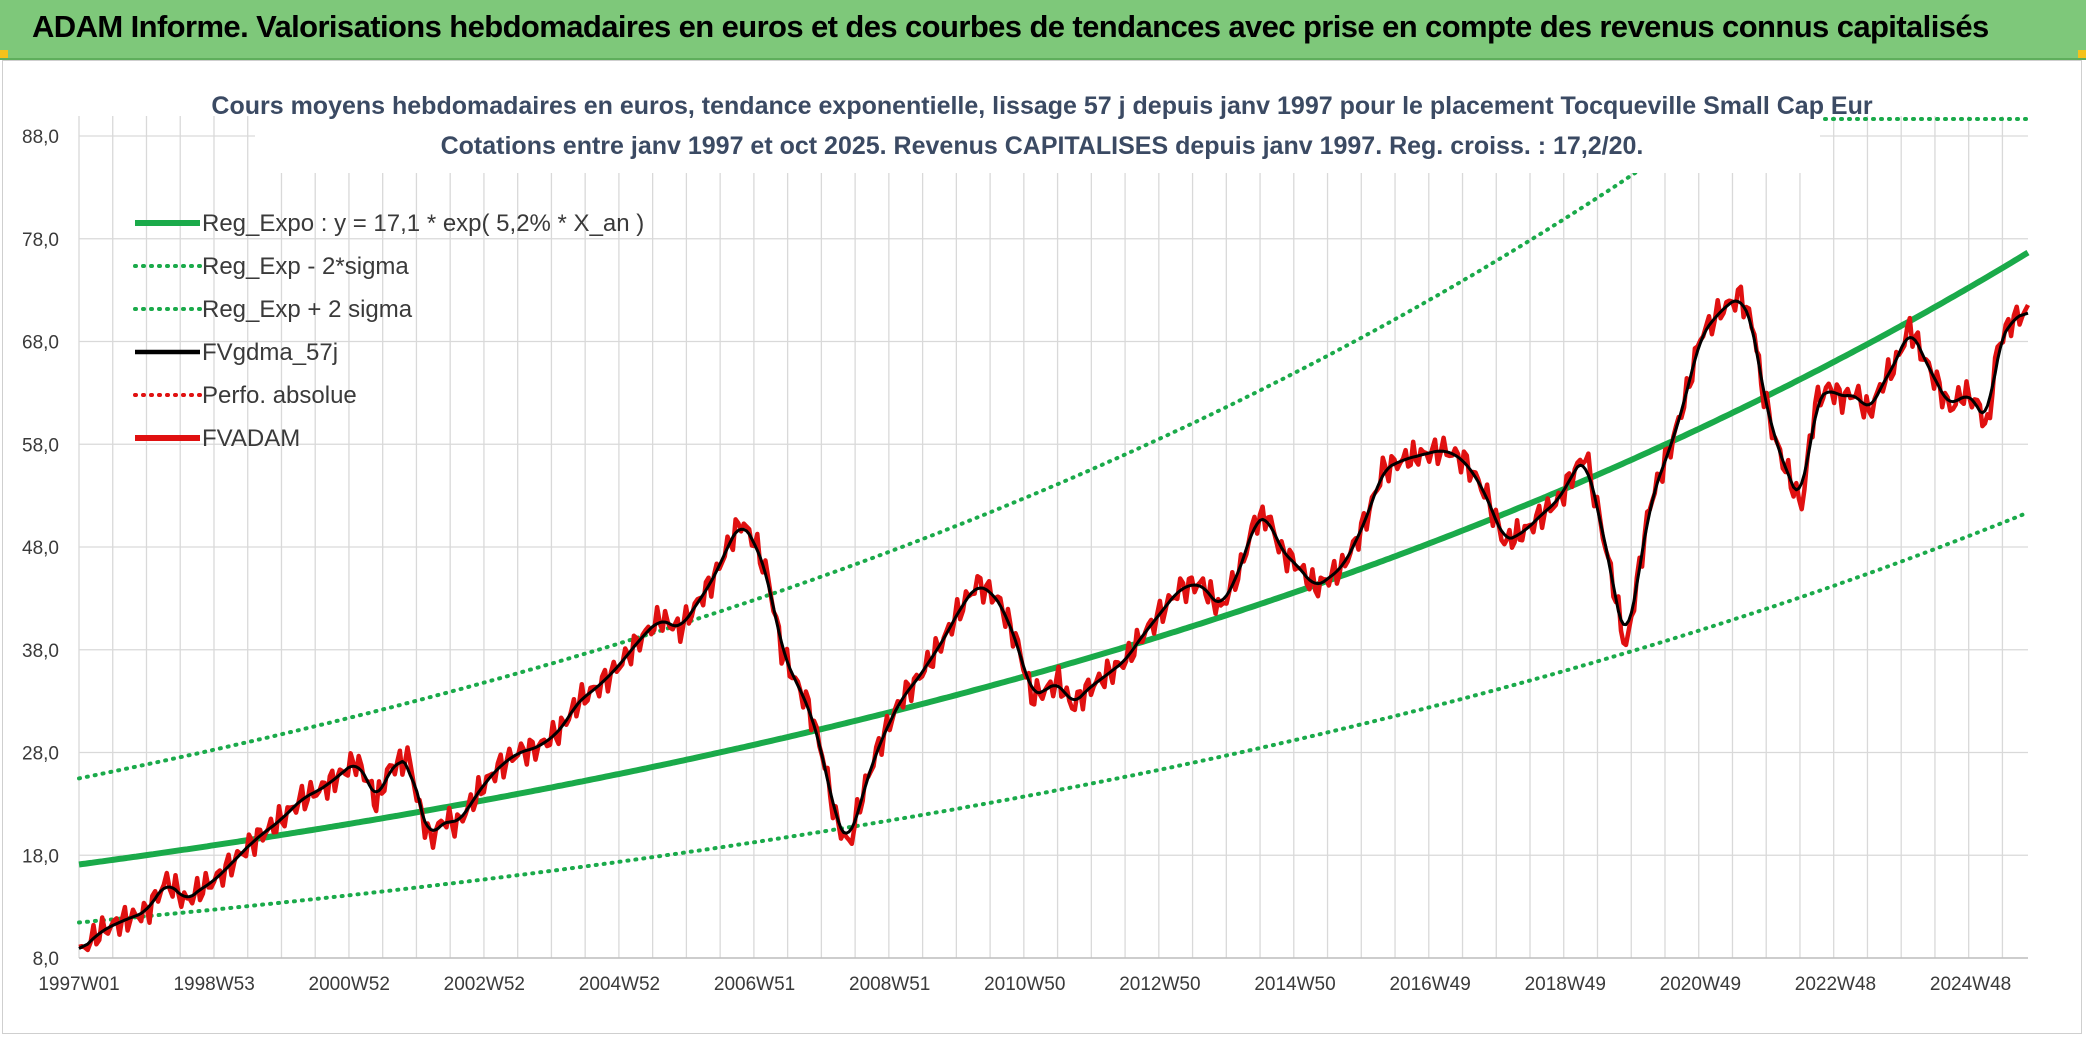  What do you see at coordinates (423, 223) in the screenshot?
I see `legend-label: Reg_Expo : y = 17,1 * exp( 5,2% * X_an )` at bounding box center [423, 223].